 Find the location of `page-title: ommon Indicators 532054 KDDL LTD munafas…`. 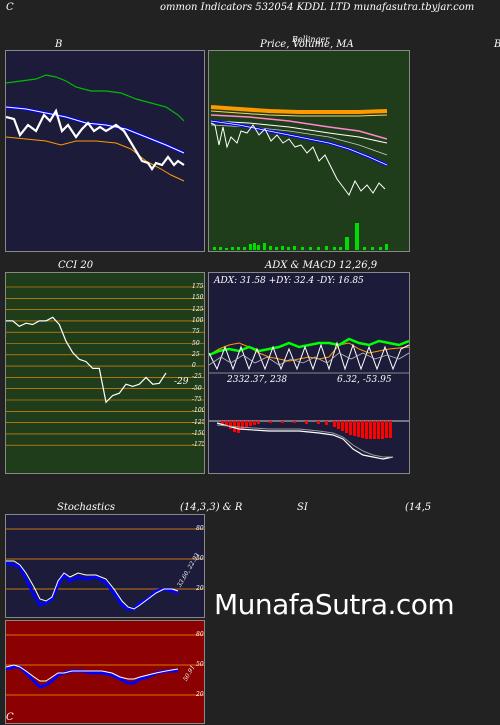

page-title: ommon Indicators 532054 KDDL LTD munafas… is located at coordinates (317, 7).